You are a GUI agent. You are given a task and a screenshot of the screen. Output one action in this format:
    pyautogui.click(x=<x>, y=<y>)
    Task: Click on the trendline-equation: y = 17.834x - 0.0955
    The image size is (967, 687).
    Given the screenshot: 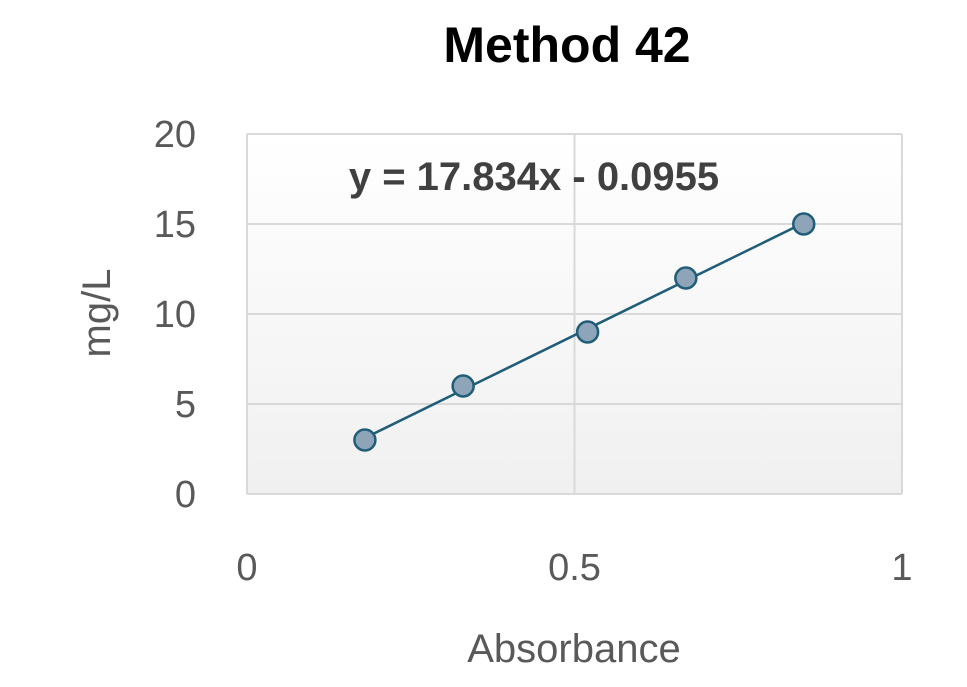 What is the action you would take?
    pyautogui.click(x=534, y=177)
    